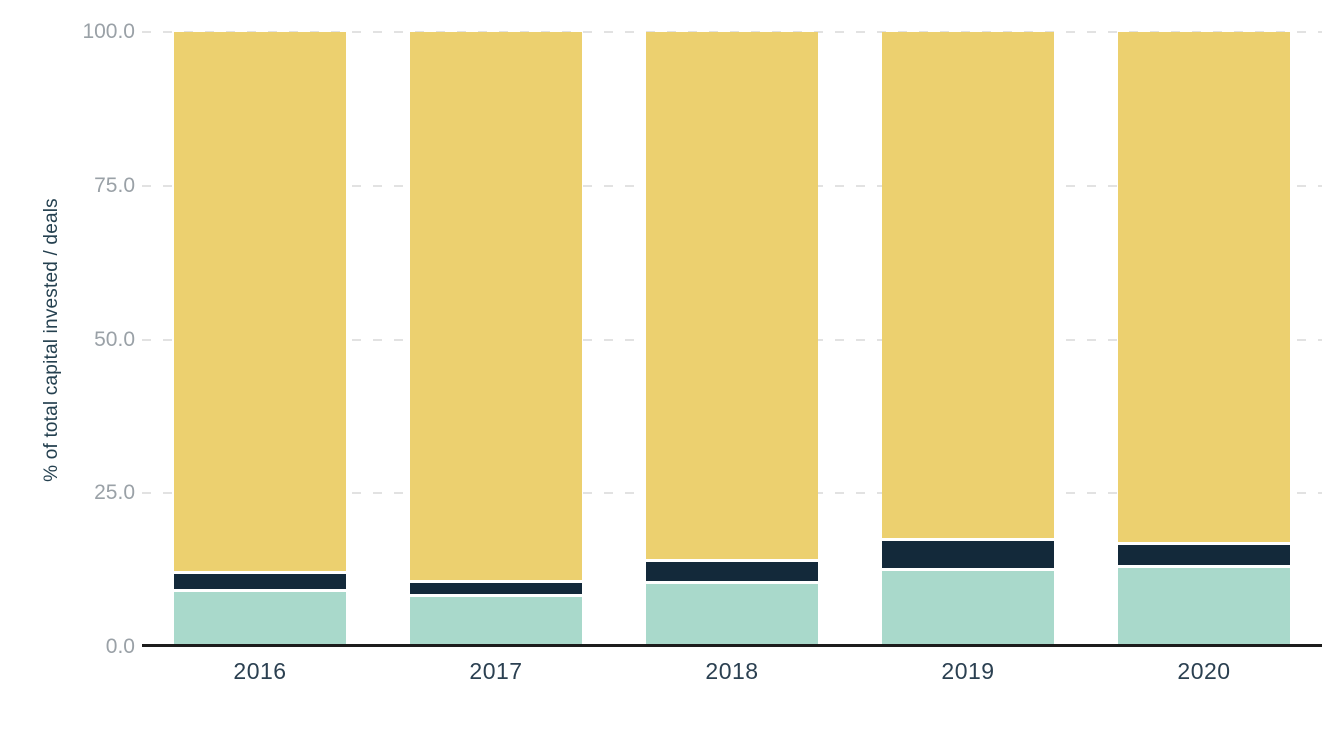 The image size is (1340, 752). I want to click on bar-2019-yellow-top-segment, so click(968, 287).